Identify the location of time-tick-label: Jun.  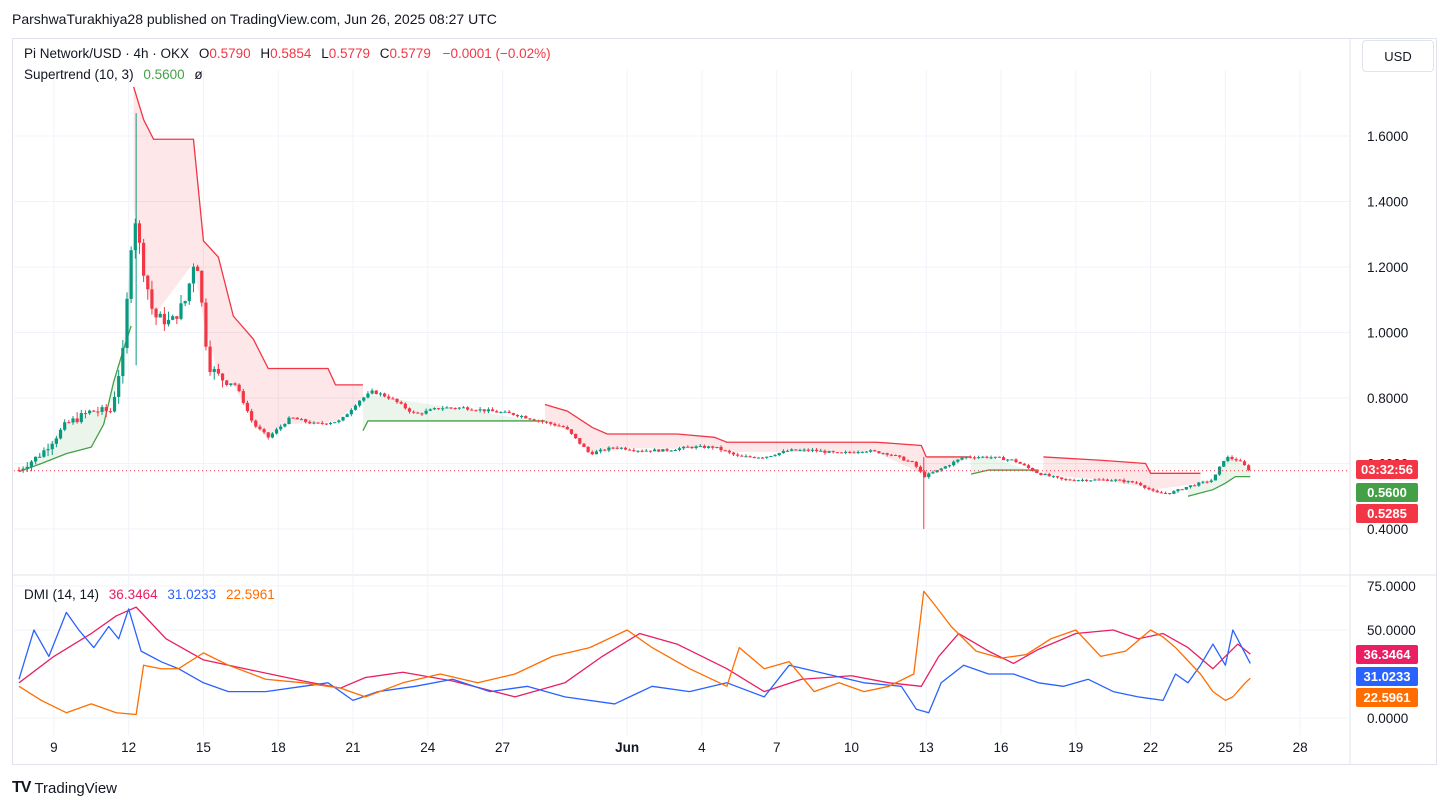
(627, 747).